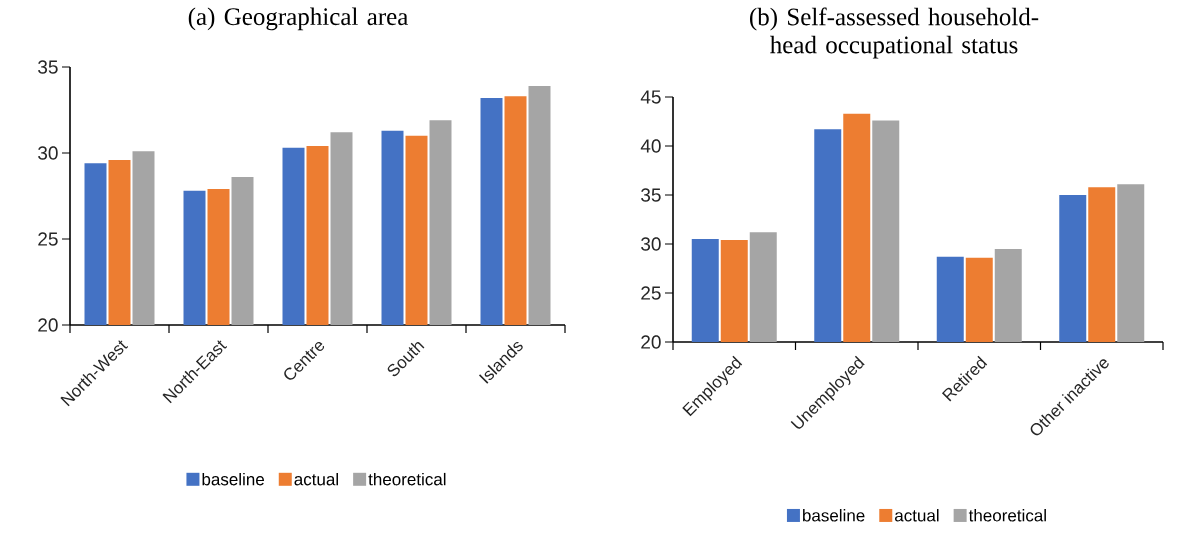 This screenshot has width=1192, height=552. Describe the element at coordinates (650, 97) in the screenshot. I see `y-tick-label: 45` at that location.